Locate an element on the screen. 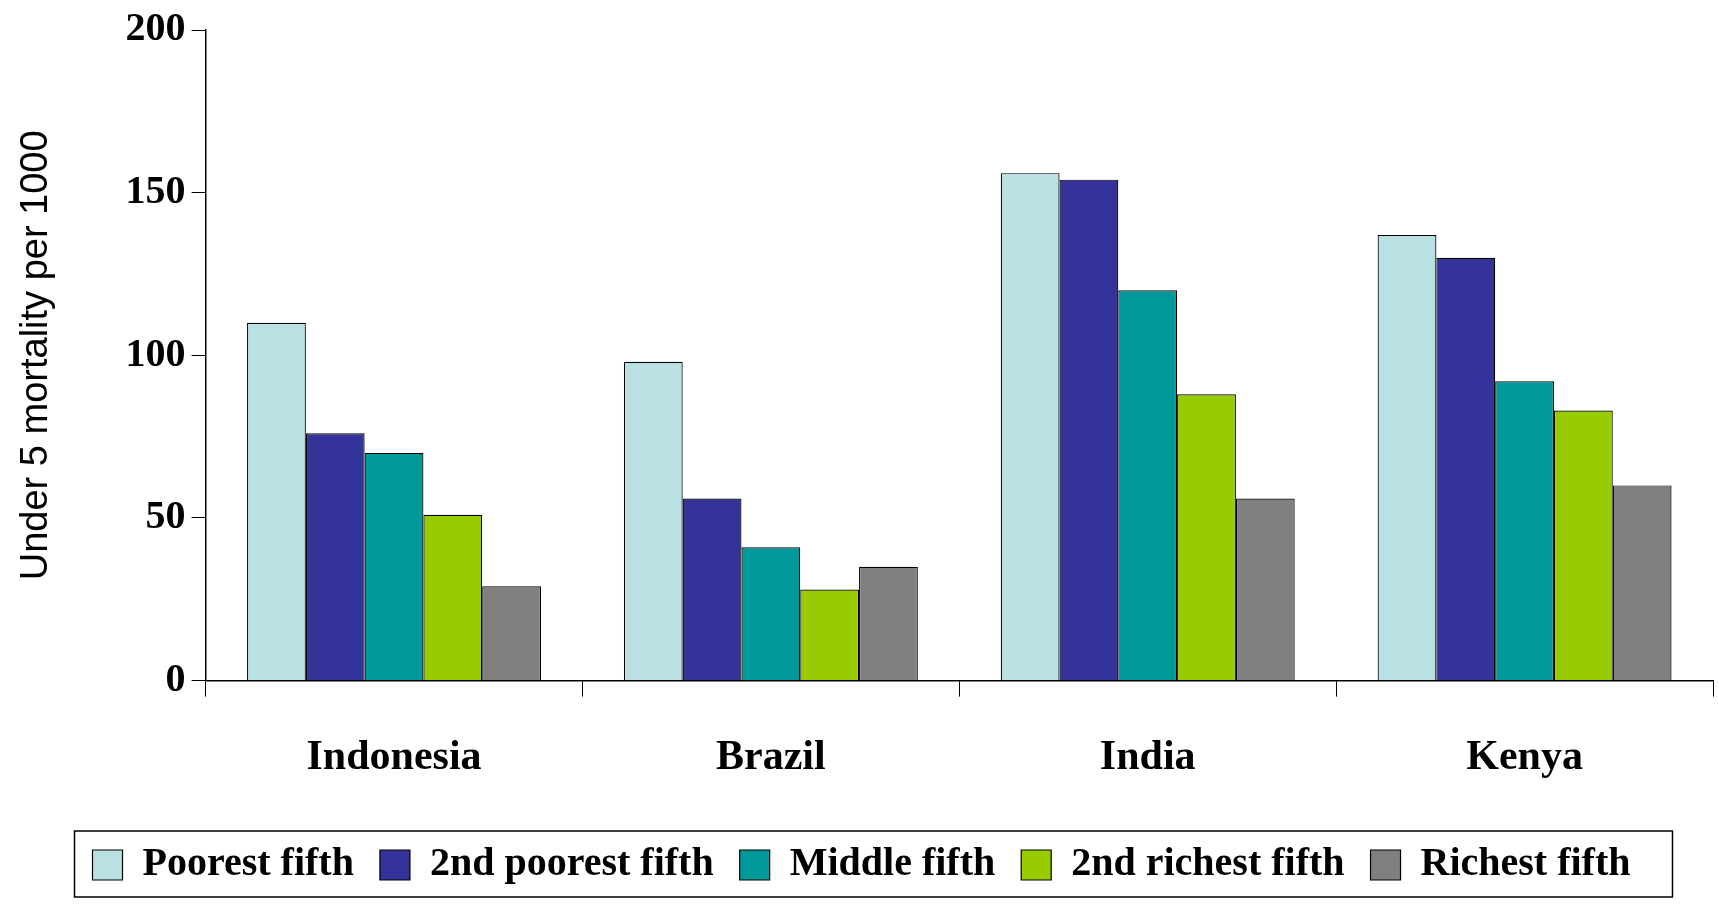  legend-label: Poorest fifth is located at coordinates (248, 862).